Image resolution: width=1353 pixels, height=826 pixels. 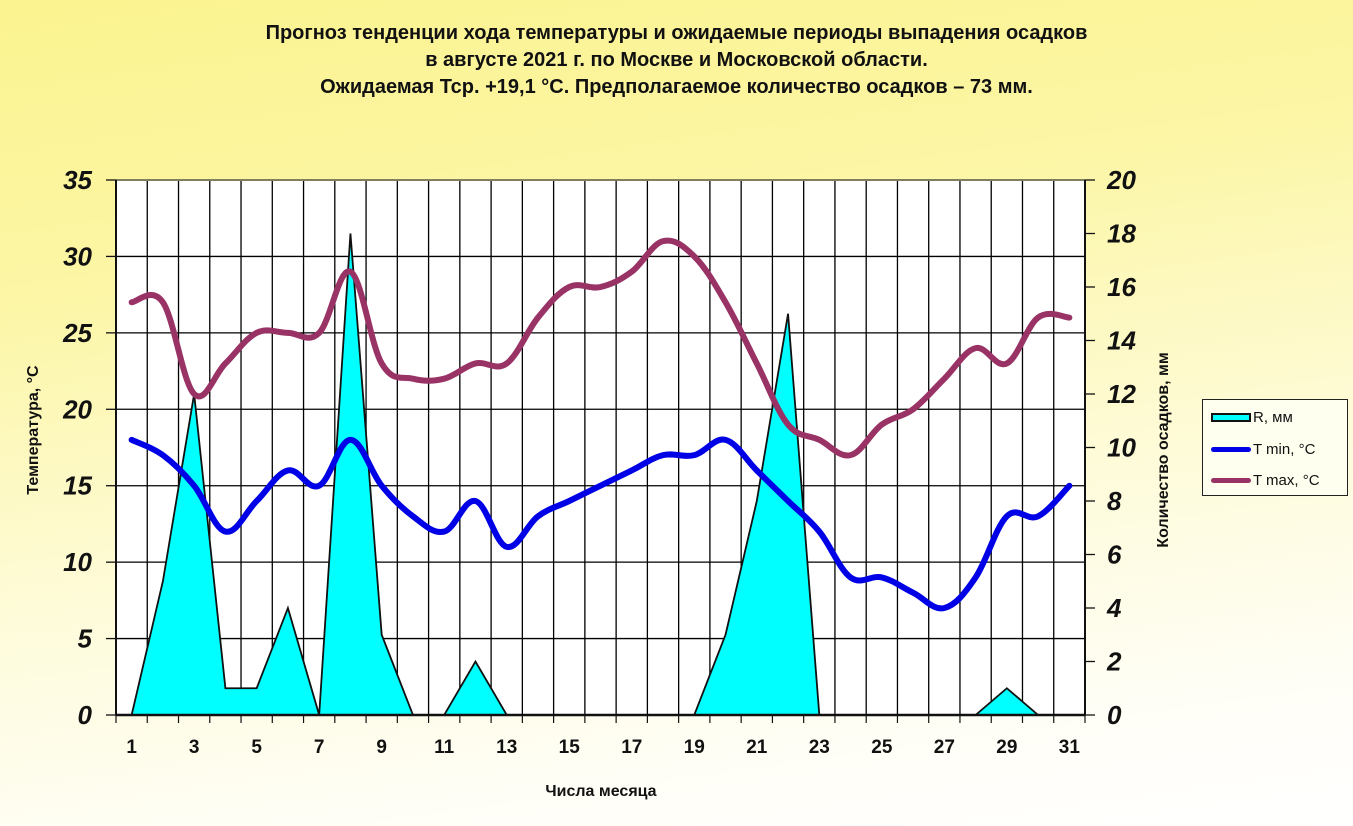 What do you see at coordinates (77, 180) in the screenshot?
I see `left-tick-label: 35` at bounding box center [77, 180].